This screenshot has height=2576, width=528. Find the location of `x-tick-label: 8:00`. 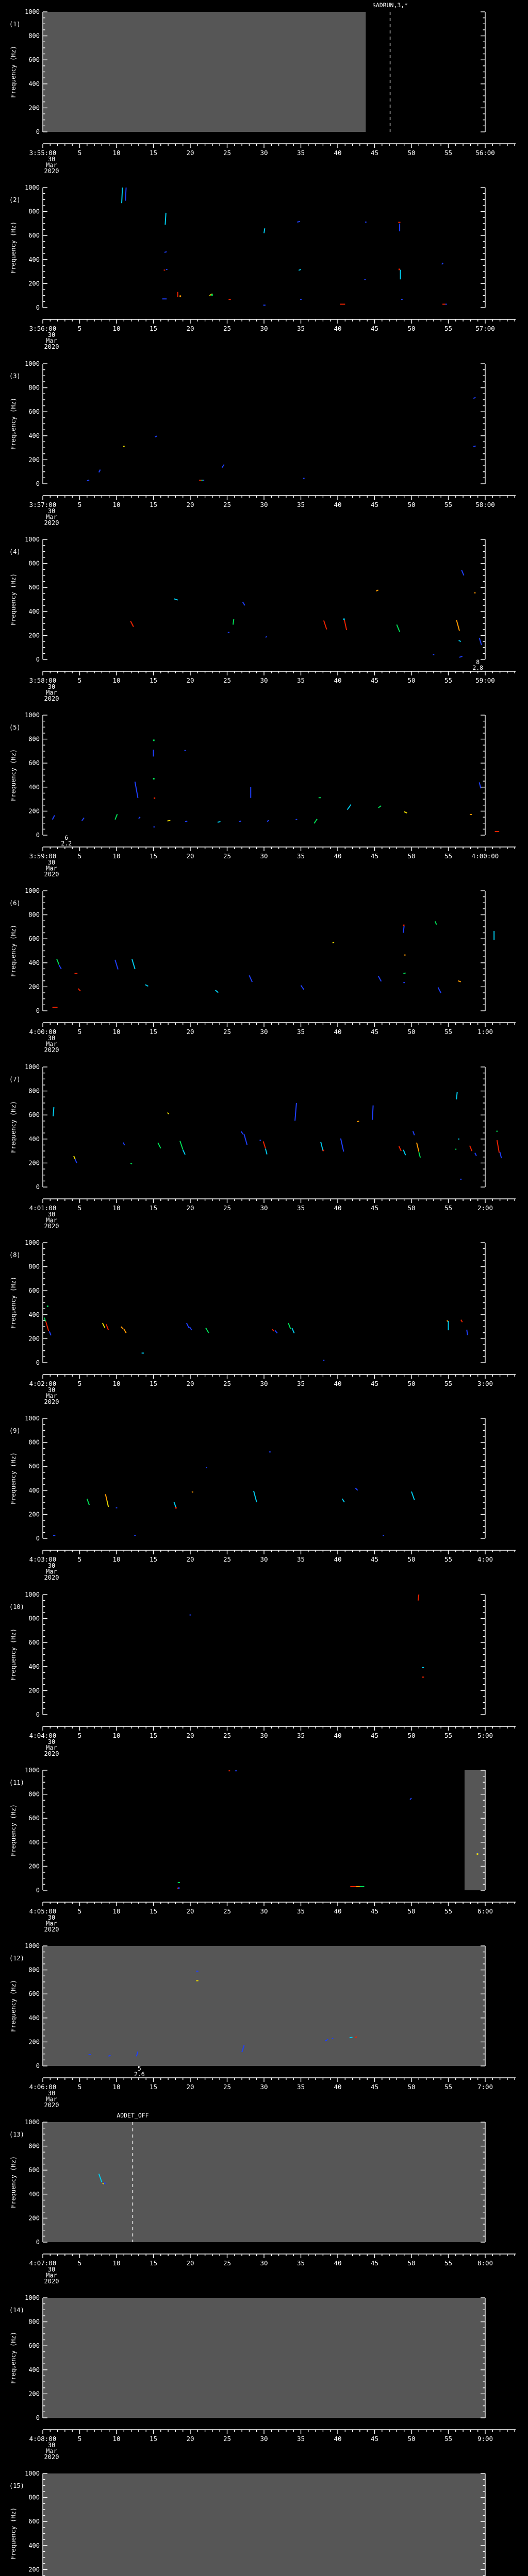

x-tick-label: 8:00 is located at coordinates (485, 2263).